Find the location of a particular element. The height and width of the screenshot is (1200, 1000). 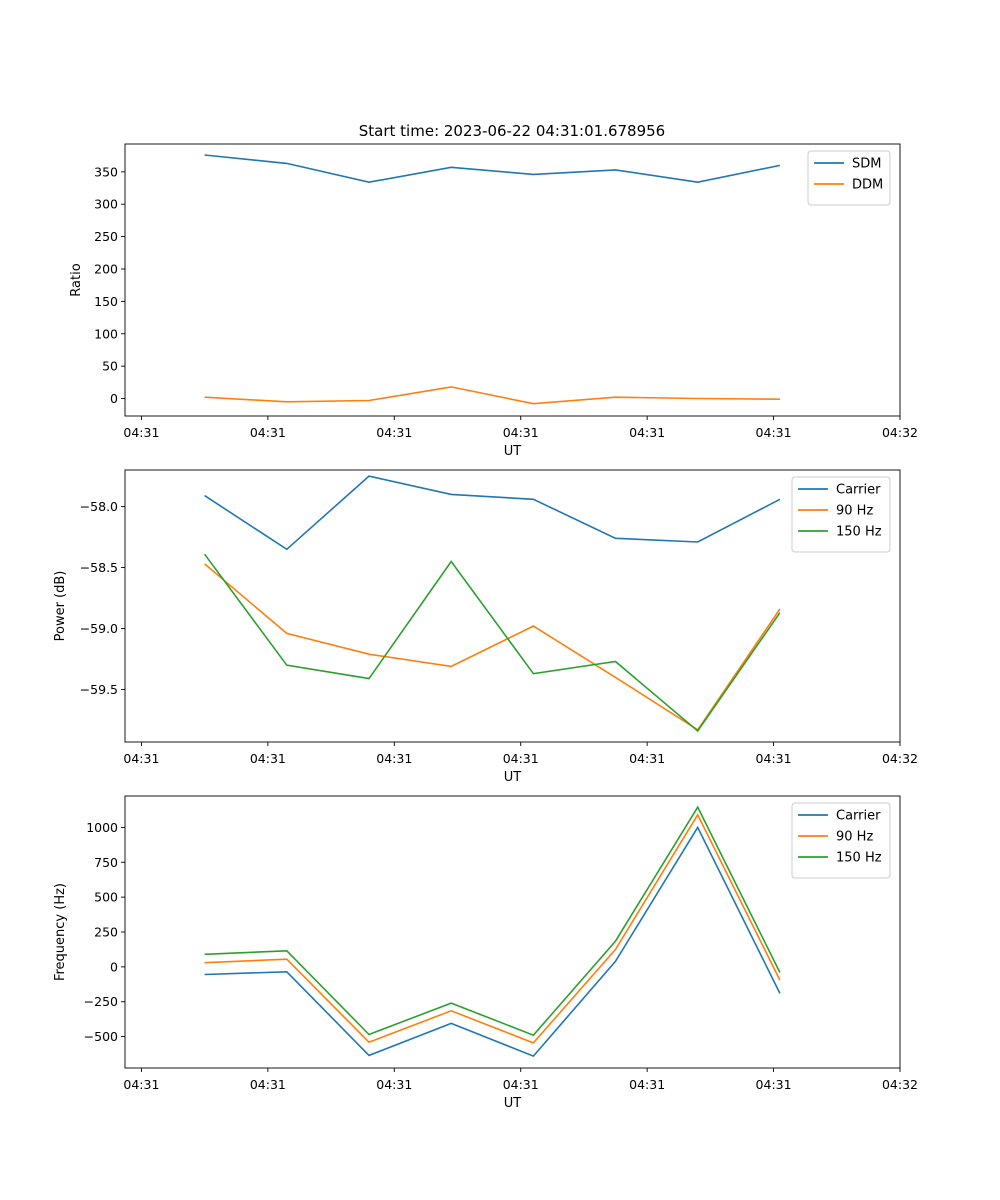

series-line-sdm is located at coordinates (492, 169).